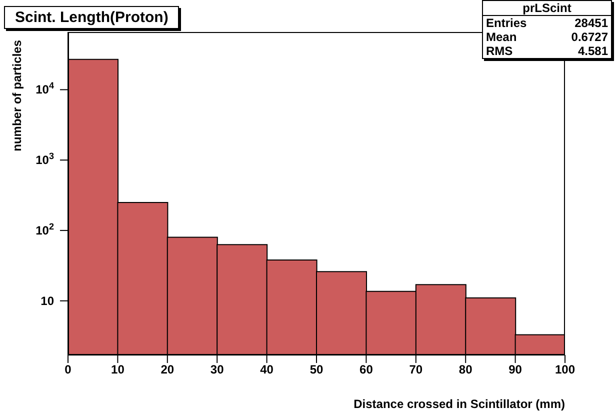  Describe the element at coordinates (68, 369) in the screenshot. I see `x-tick-label: 0` at that location.